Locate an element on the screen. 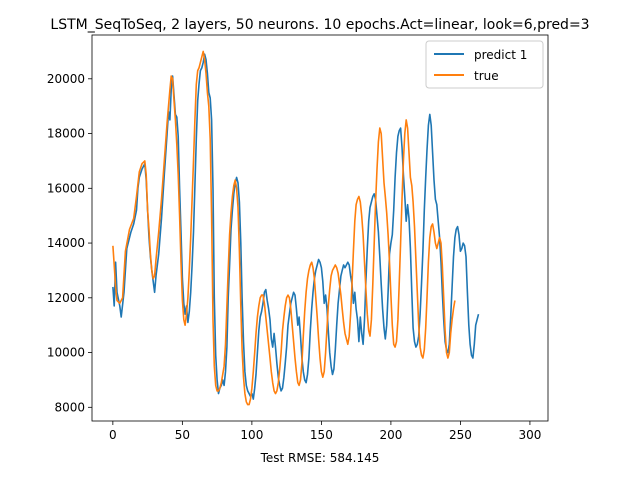 Image resolution: width=640 pixels, height=484 pixels. legend-label-predict: predict 1 is located at coordinates (500, 55).